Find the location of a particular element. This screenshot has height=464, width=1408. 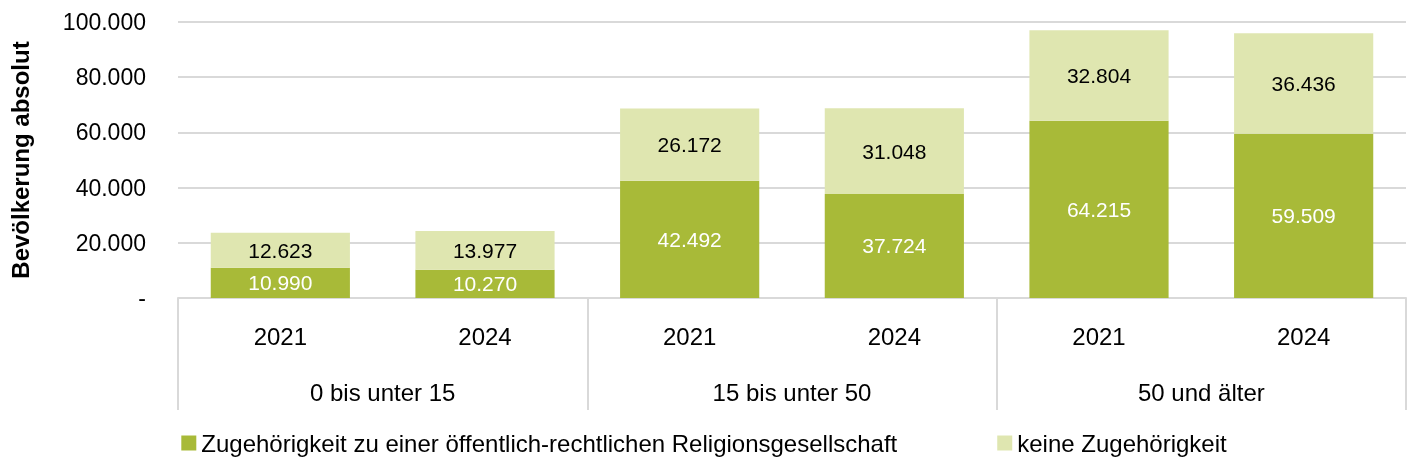

text: 0 bis unter 15 is located at coordinates (382, 392).